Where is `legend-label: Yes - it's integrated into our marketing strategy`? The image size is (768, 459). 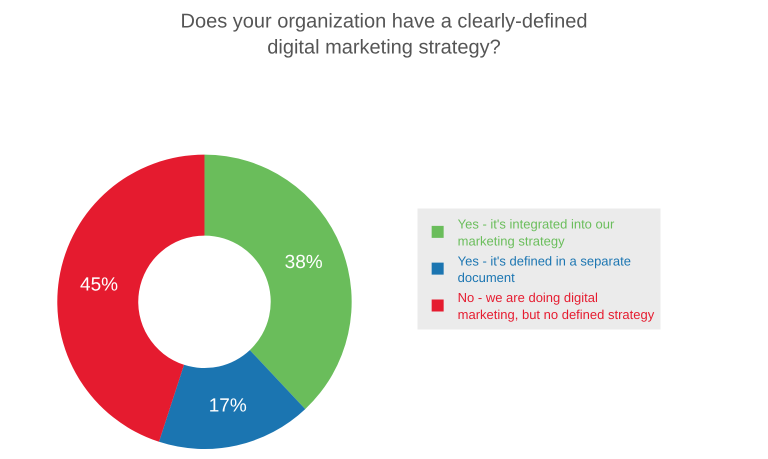
legend-label: Yes - it's integrated into our marketing strategy is located at coordinates (536, 232).